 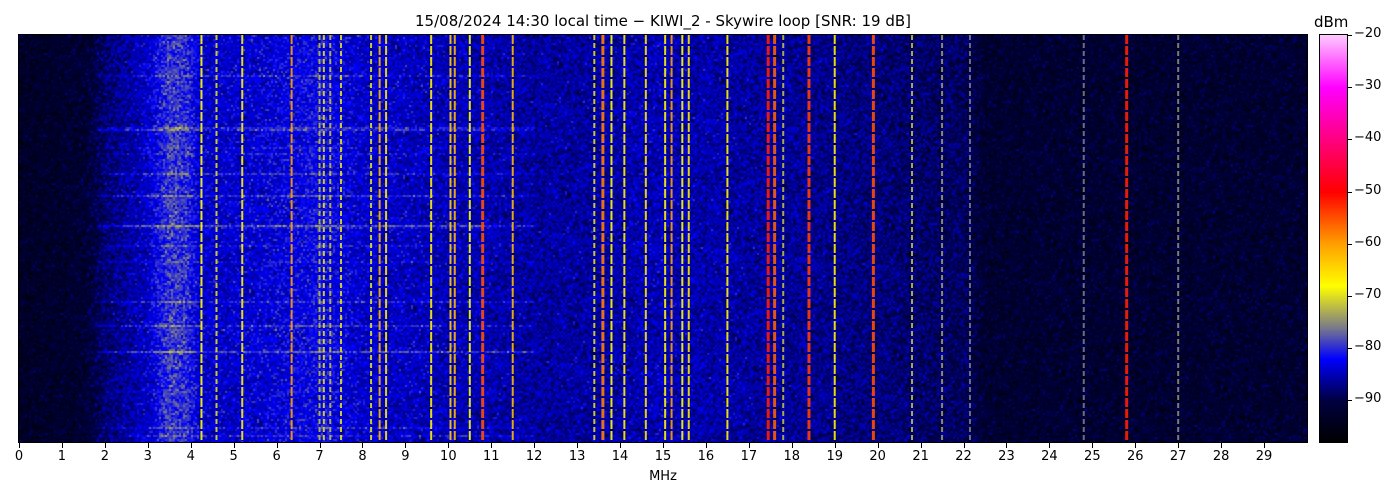 What do you see at coordinates (405, 456) in the screenshot?
I see `x-tick-label: 9` at bounding box center [405, 456].